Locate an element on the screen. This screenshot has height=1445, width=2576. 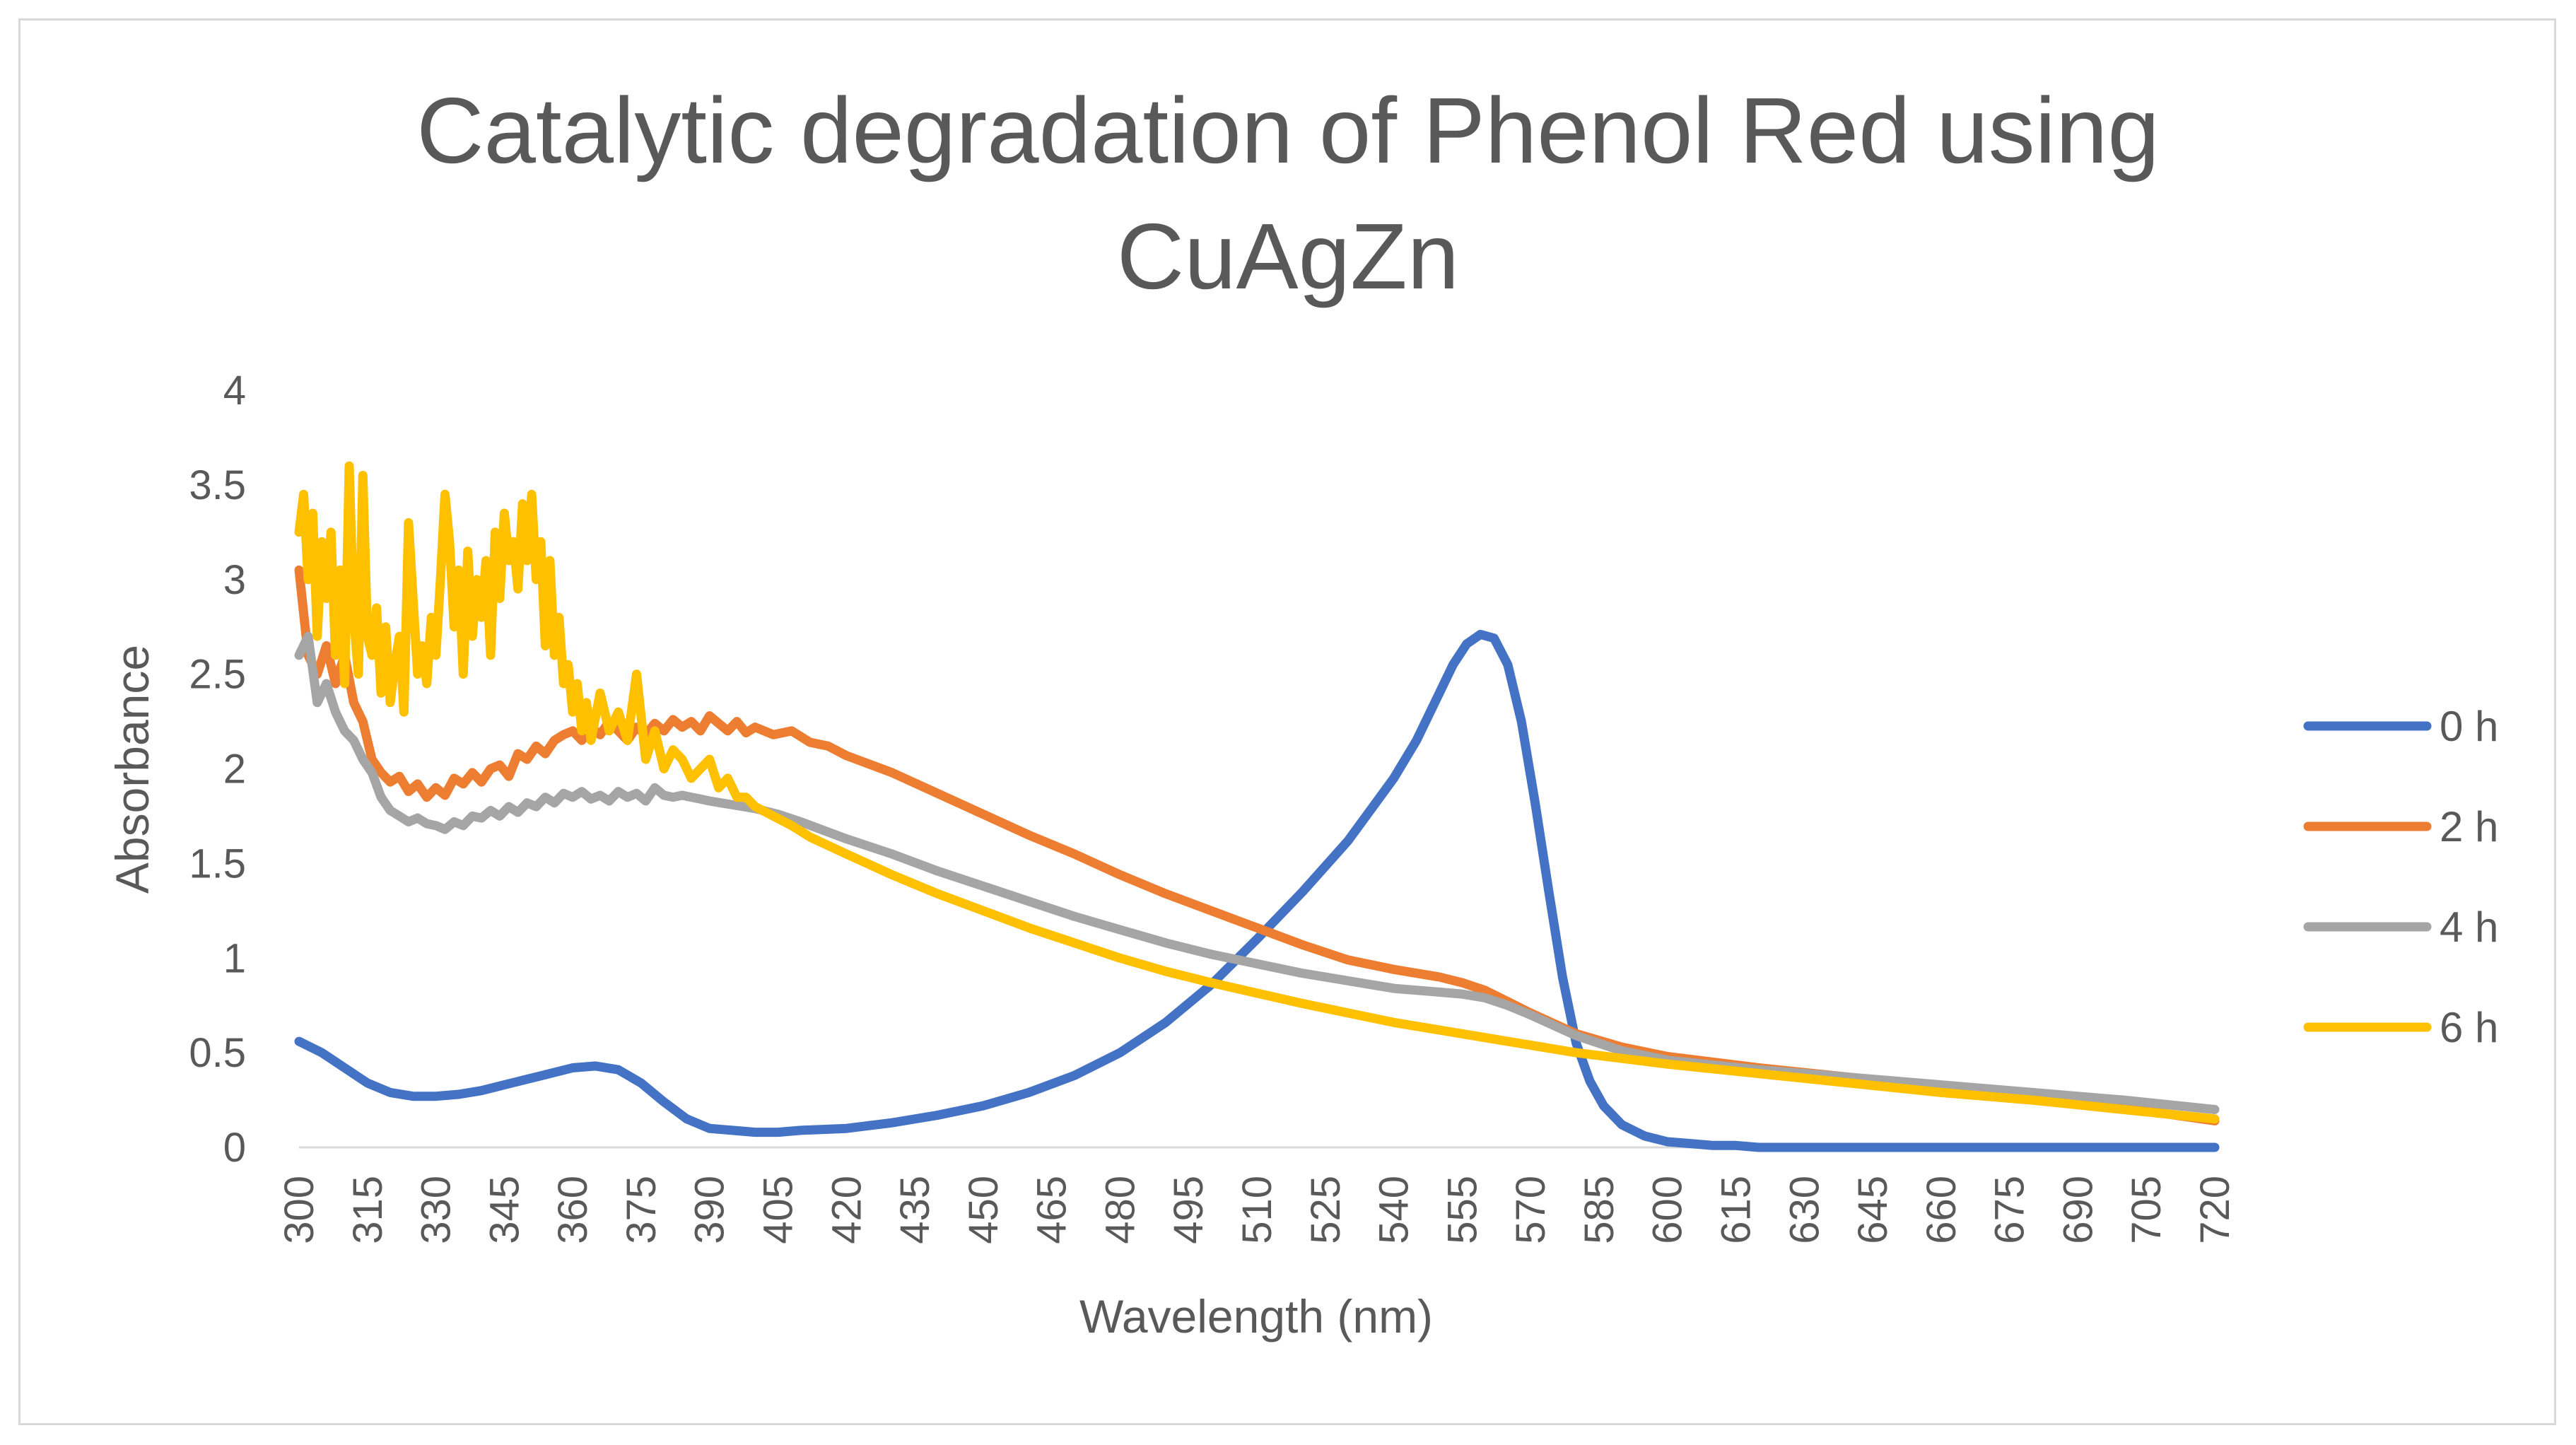
y-tick-label: 2 is located at coordinates (234, 769).